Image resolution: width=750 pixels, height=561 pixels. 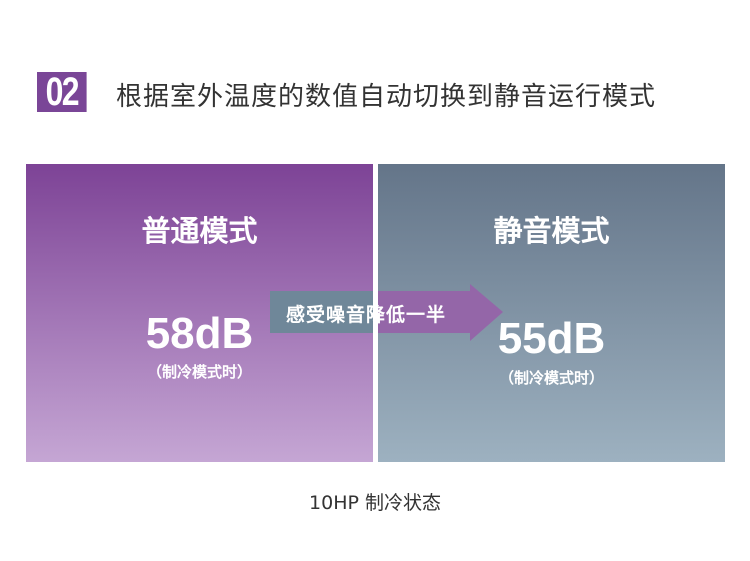 I want to click on normal-mode-note: （制冷模式时）, so click(x=199, y=372).